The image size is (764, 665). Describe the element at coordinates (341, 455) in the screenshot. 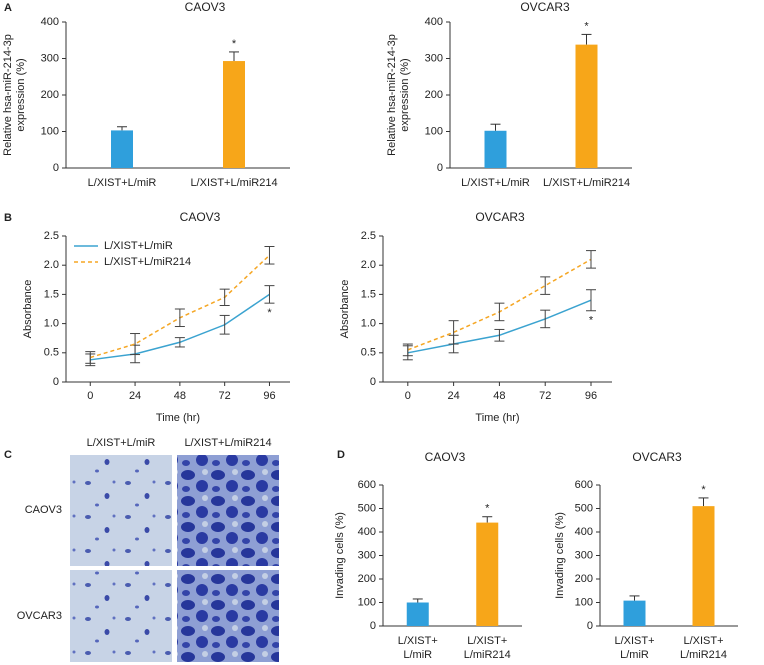

I see `panel-label: D` at that location.